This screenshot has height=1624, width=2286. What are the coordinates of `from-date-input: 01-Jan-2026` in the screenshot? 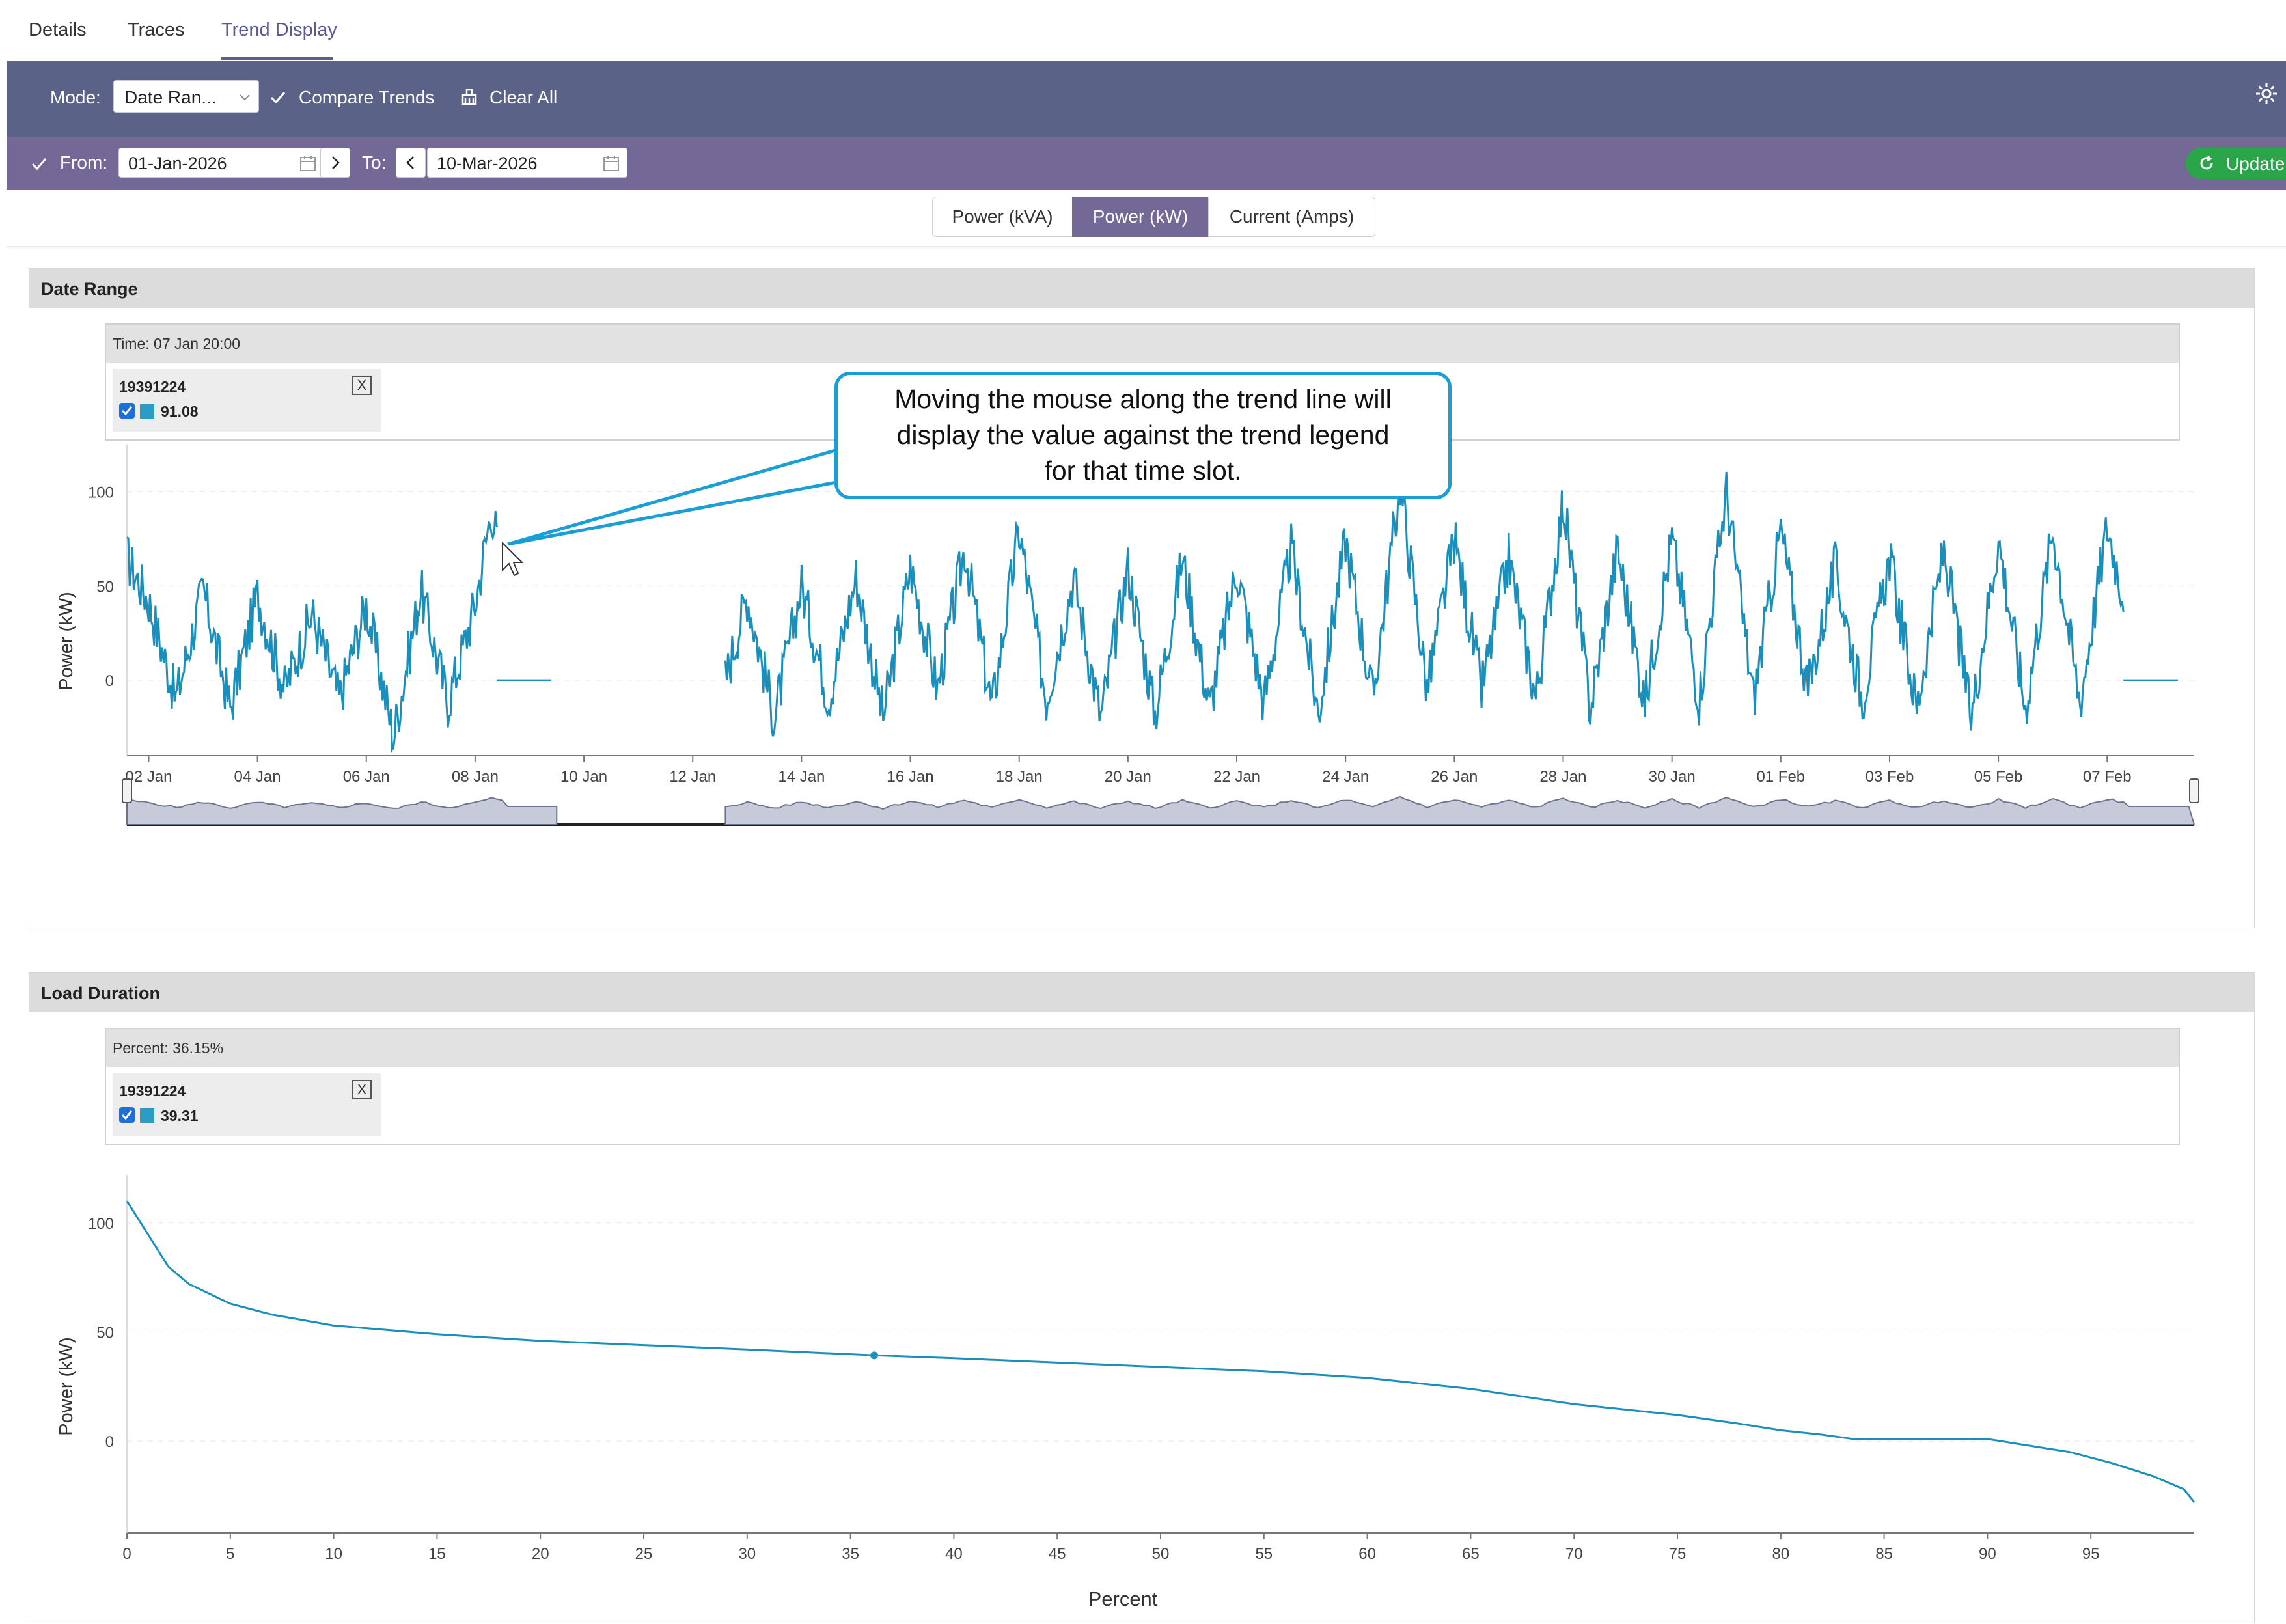 It's located at (221, 163).